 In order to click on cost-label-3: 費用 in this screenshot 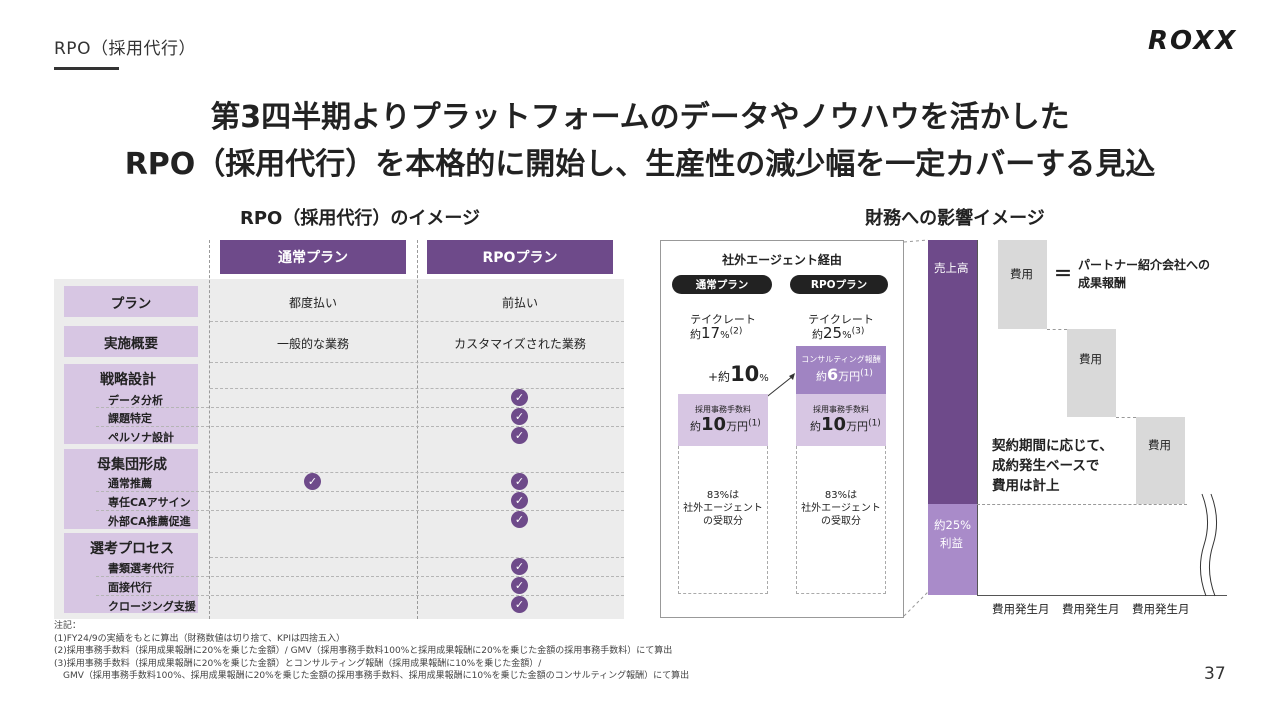, I will do `click(1159, 445)`.